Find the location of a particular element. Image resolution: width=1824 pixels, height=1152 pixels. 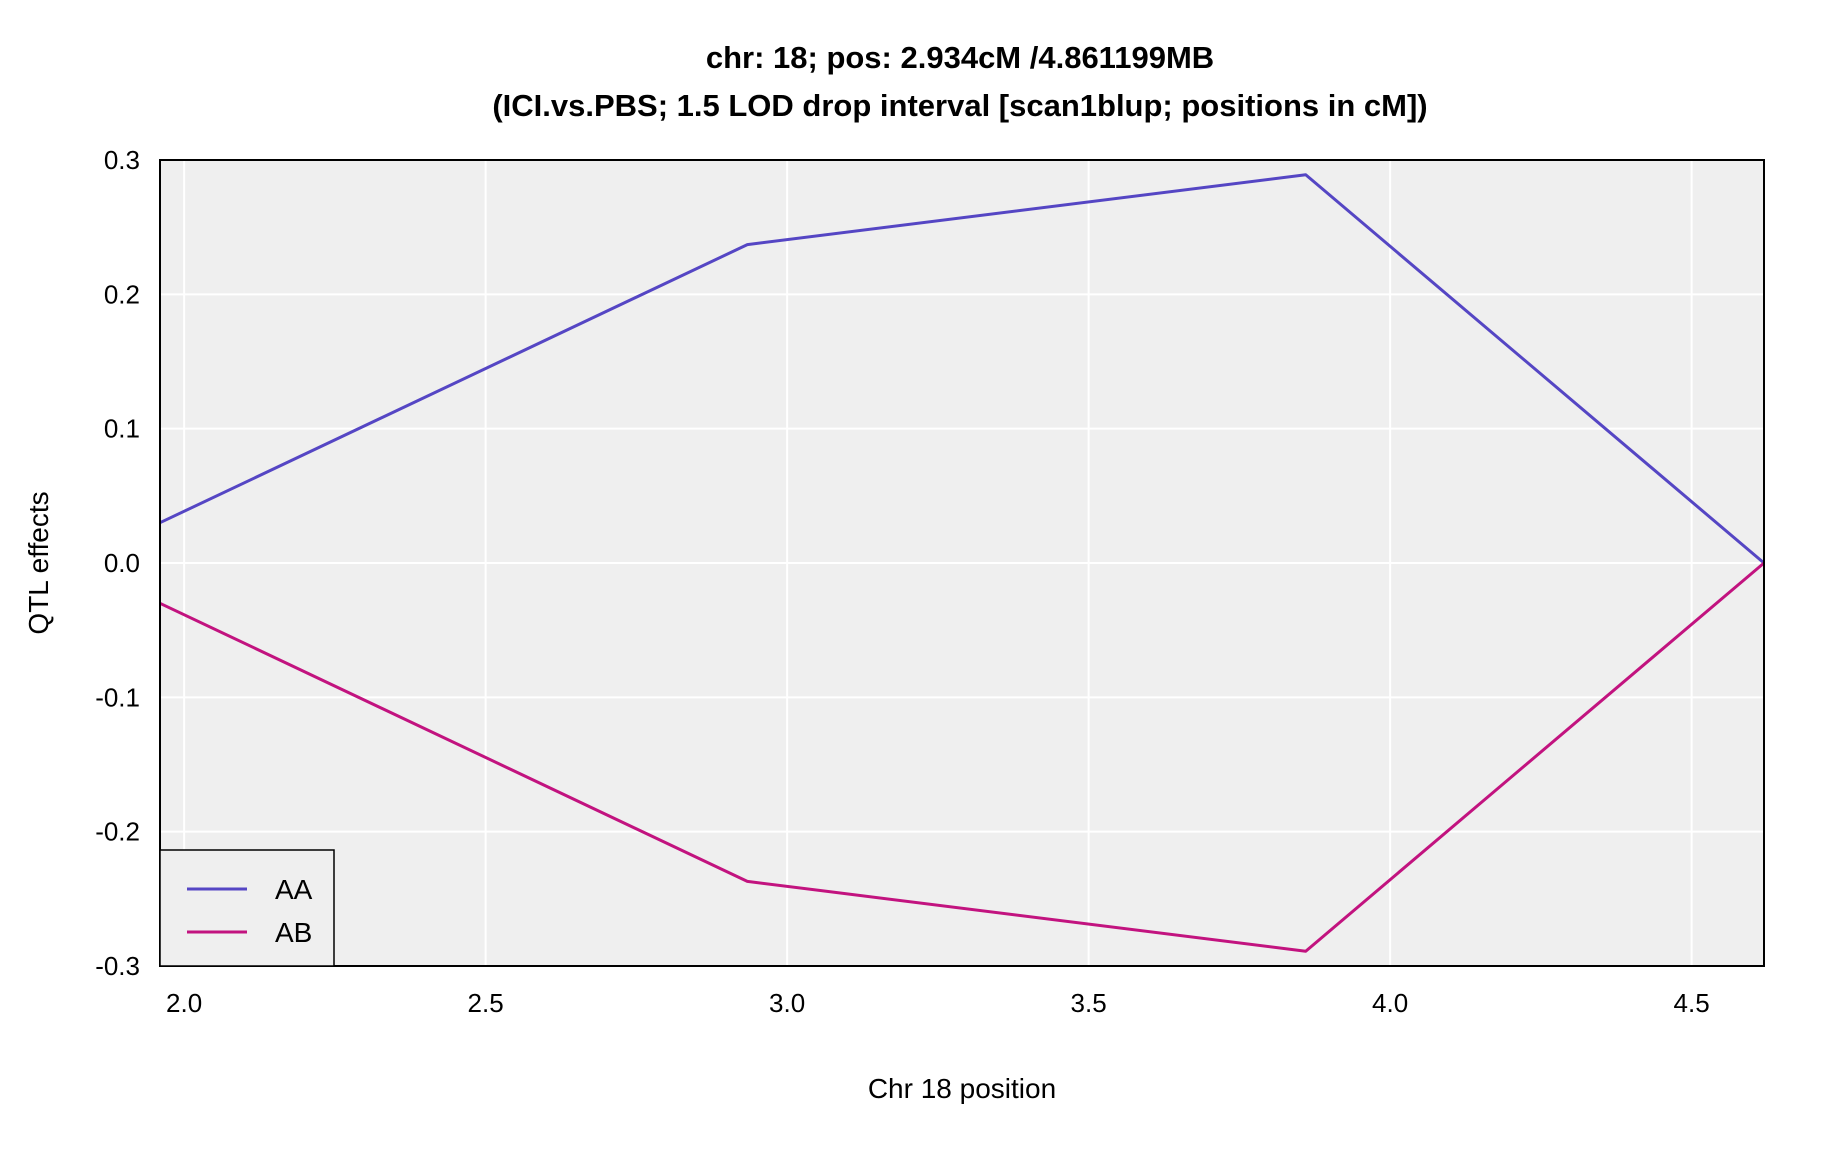

y-tick-label: 0.0 is located at coordinates (122, 563).